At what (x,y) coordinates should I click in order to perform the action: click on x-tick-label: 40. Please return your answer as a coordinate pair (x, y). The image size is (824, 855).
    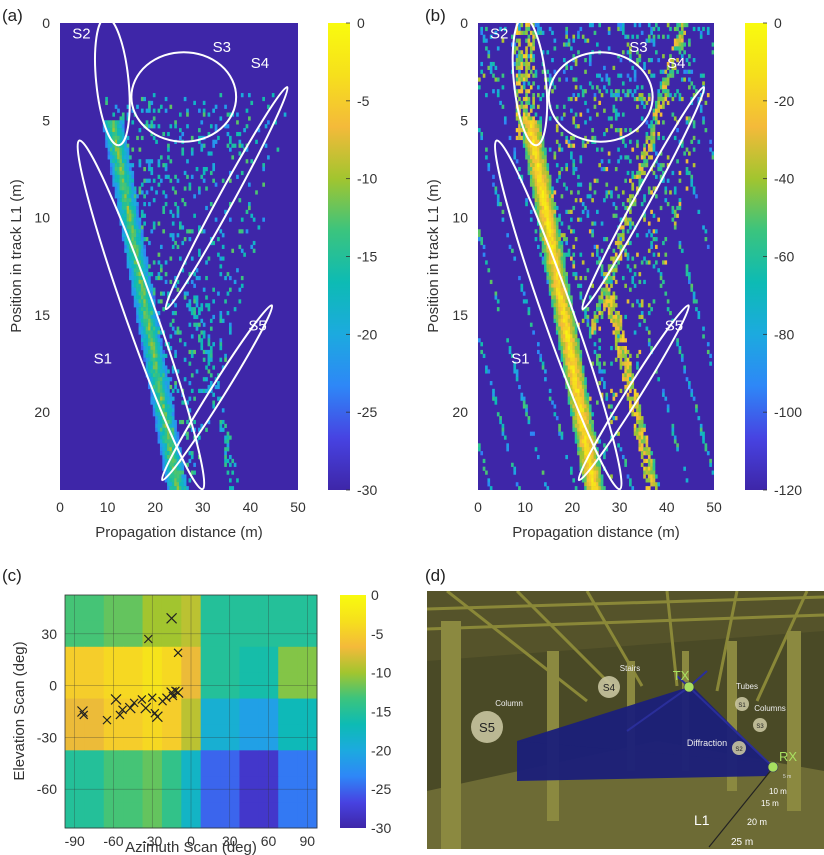
    Looking at the image, I should click on (667, 507).